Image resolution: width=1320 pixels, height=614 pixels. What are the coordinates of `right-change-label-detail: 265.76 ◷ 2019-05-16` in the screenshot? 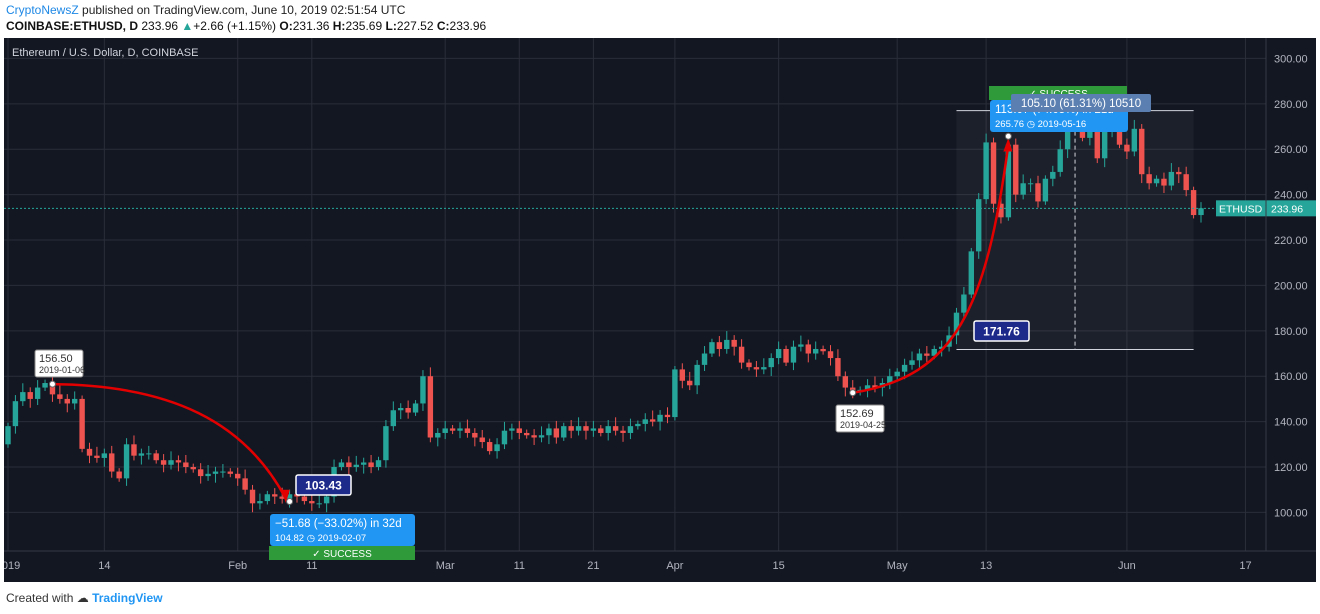 It's located at (1040, 124).